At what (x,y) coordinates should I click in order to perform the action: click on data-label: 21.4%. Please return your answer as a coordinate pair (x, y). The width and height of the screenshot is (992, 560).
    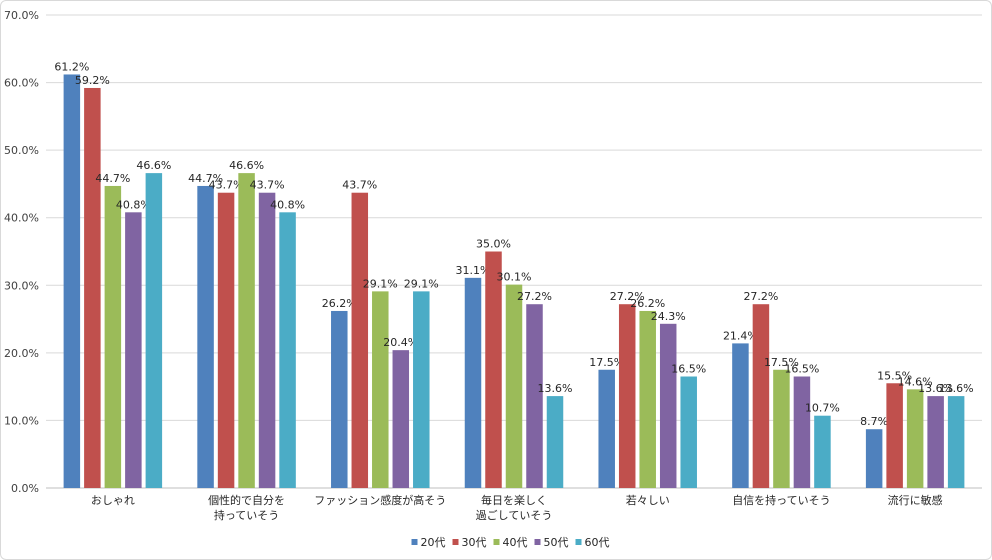
    Looking at the image, I should click on (740, 335).